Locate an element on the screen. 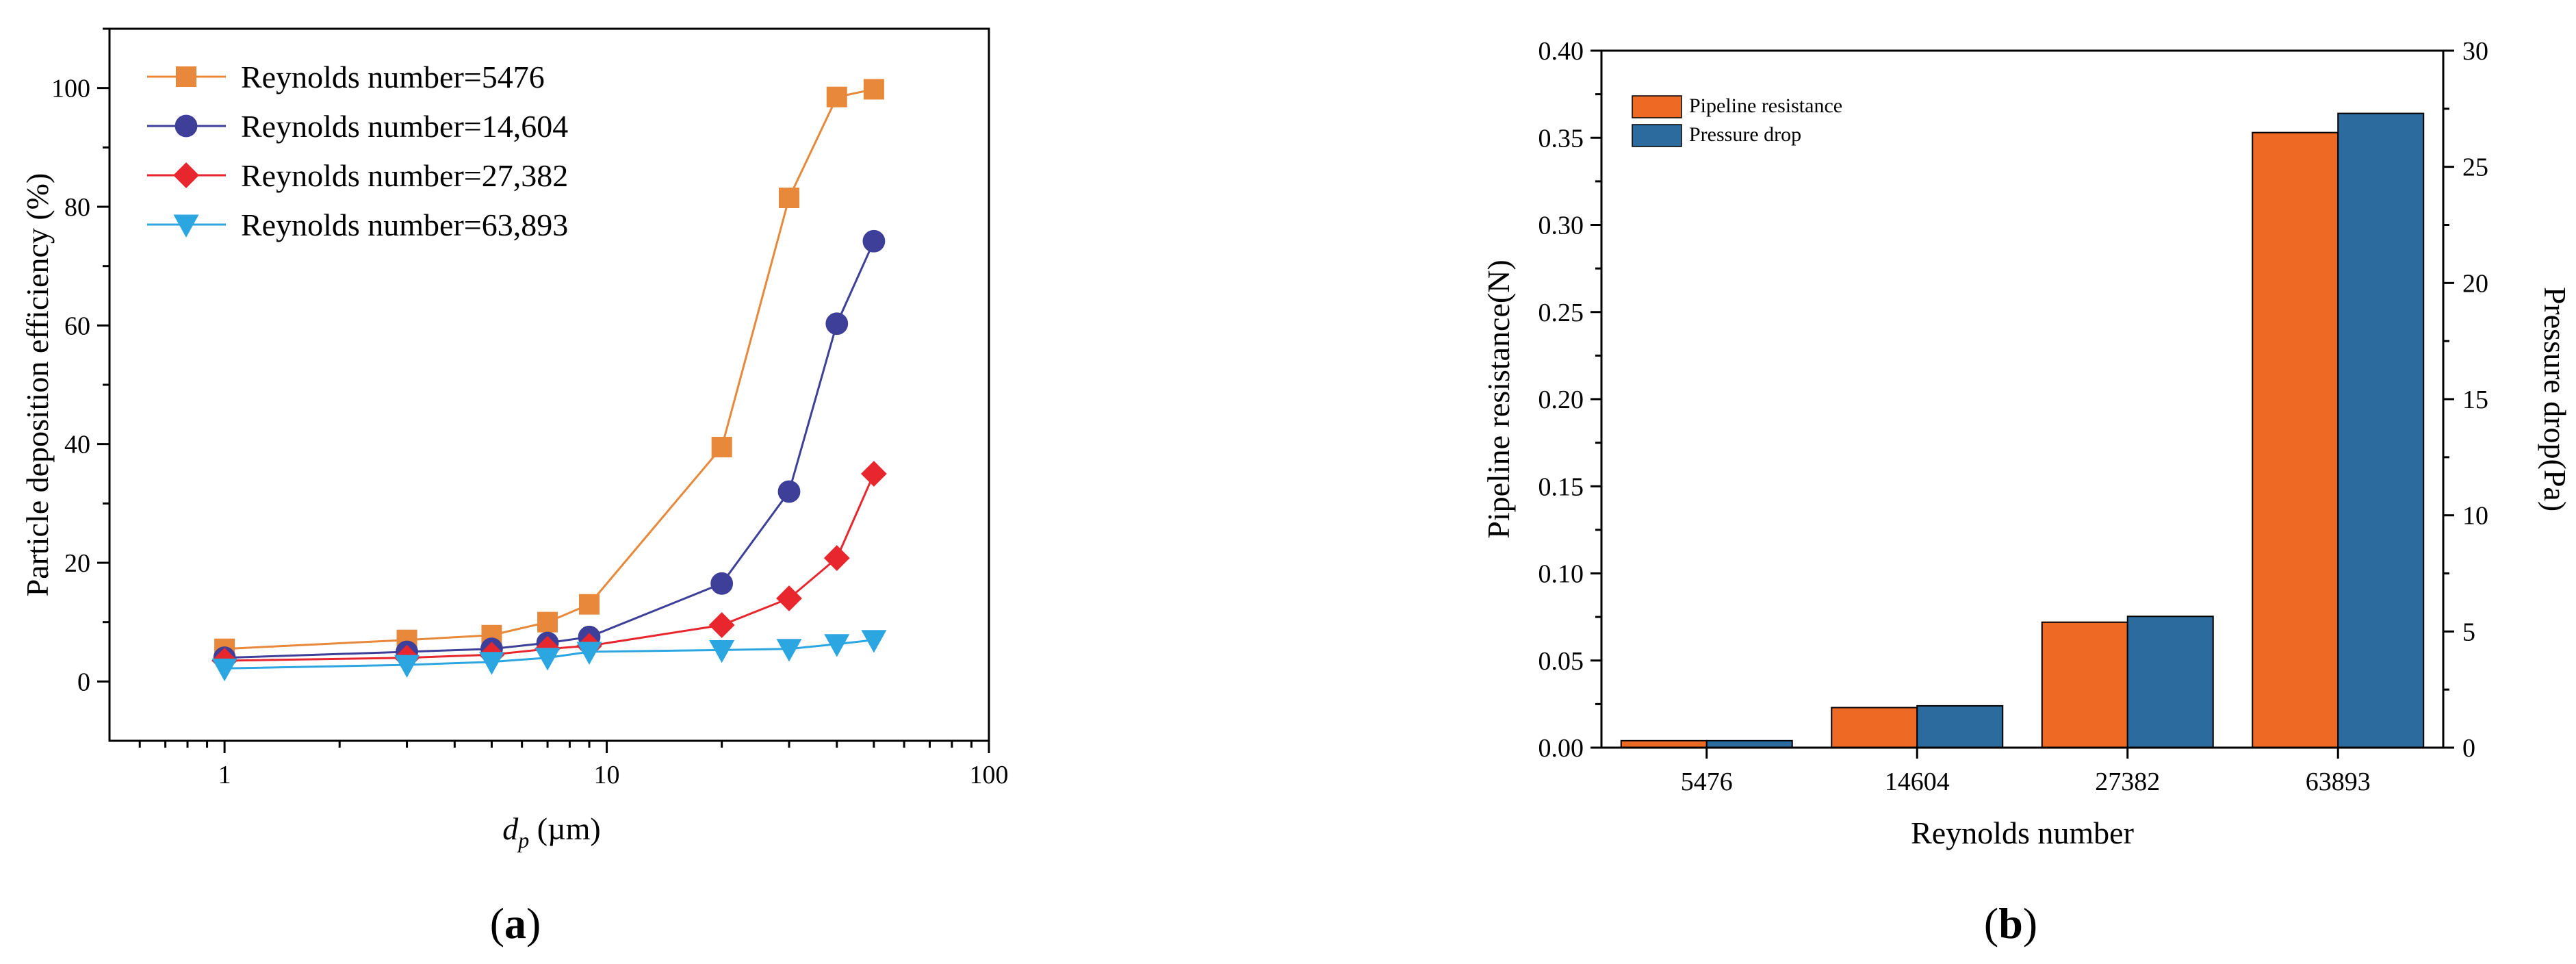 This screenshot has width=2576, height=964. chart-a-y-axis-title: Particle deposition efficiency (%) is located at coordinates (37, 385).